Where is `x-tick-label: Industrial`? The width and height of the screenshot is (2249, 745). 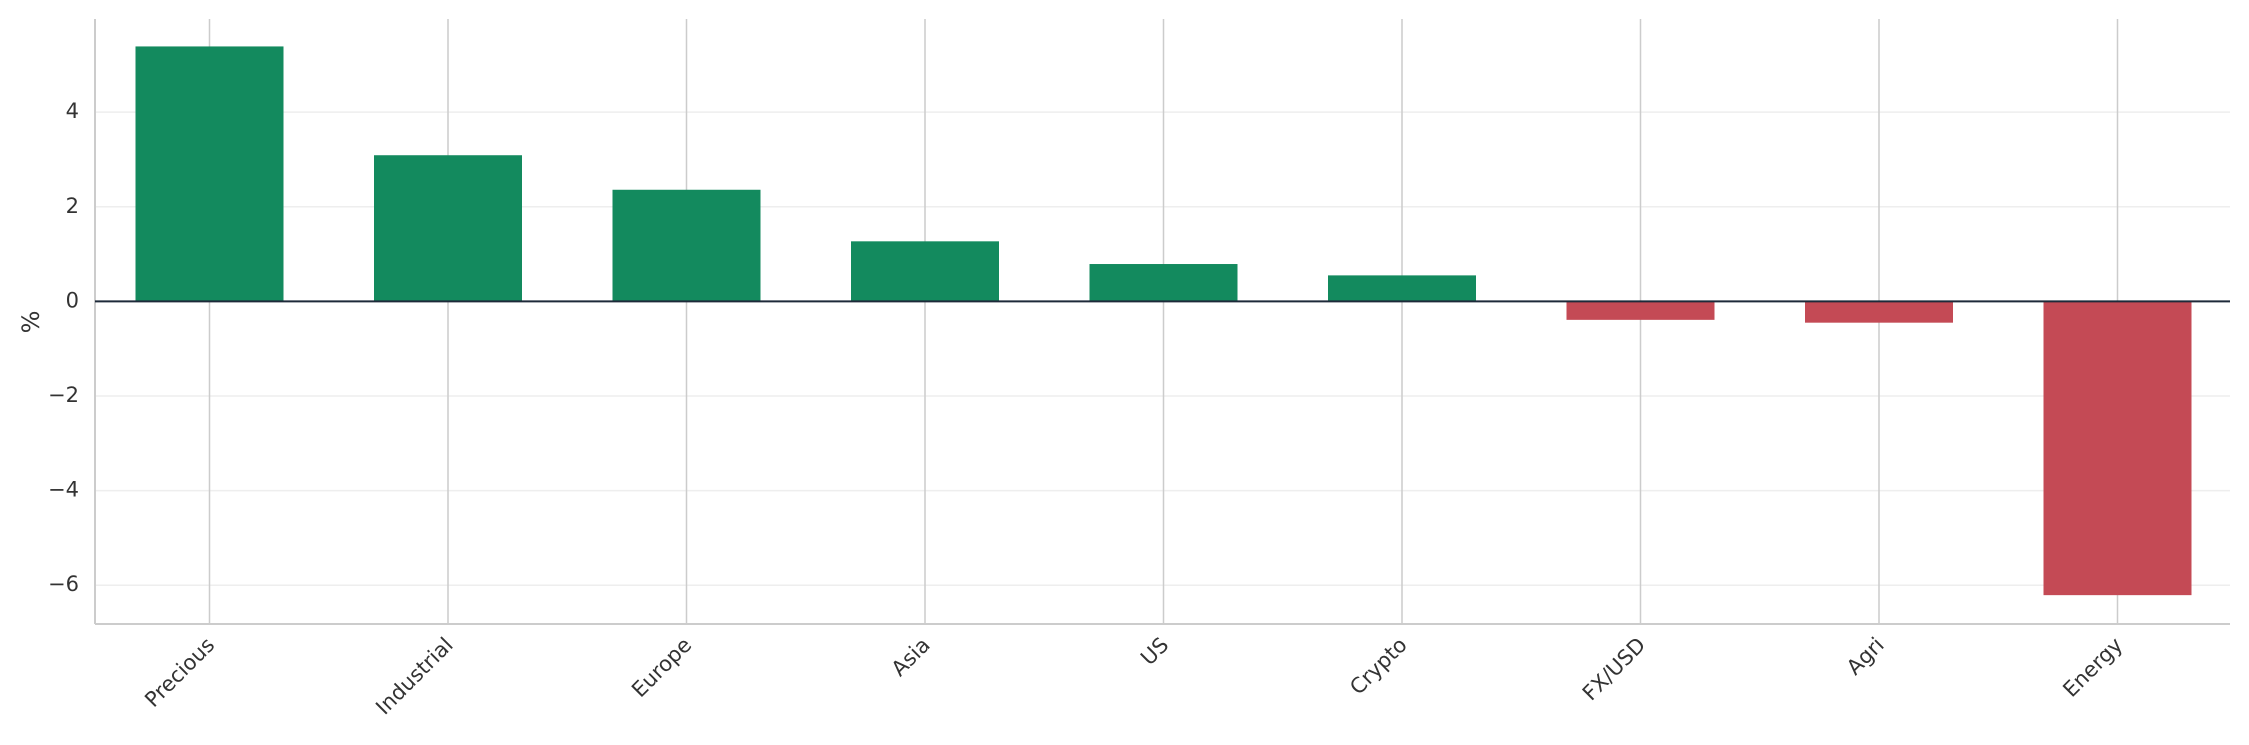
x-tick-label: Industrial is located at coordinates (414, 676).